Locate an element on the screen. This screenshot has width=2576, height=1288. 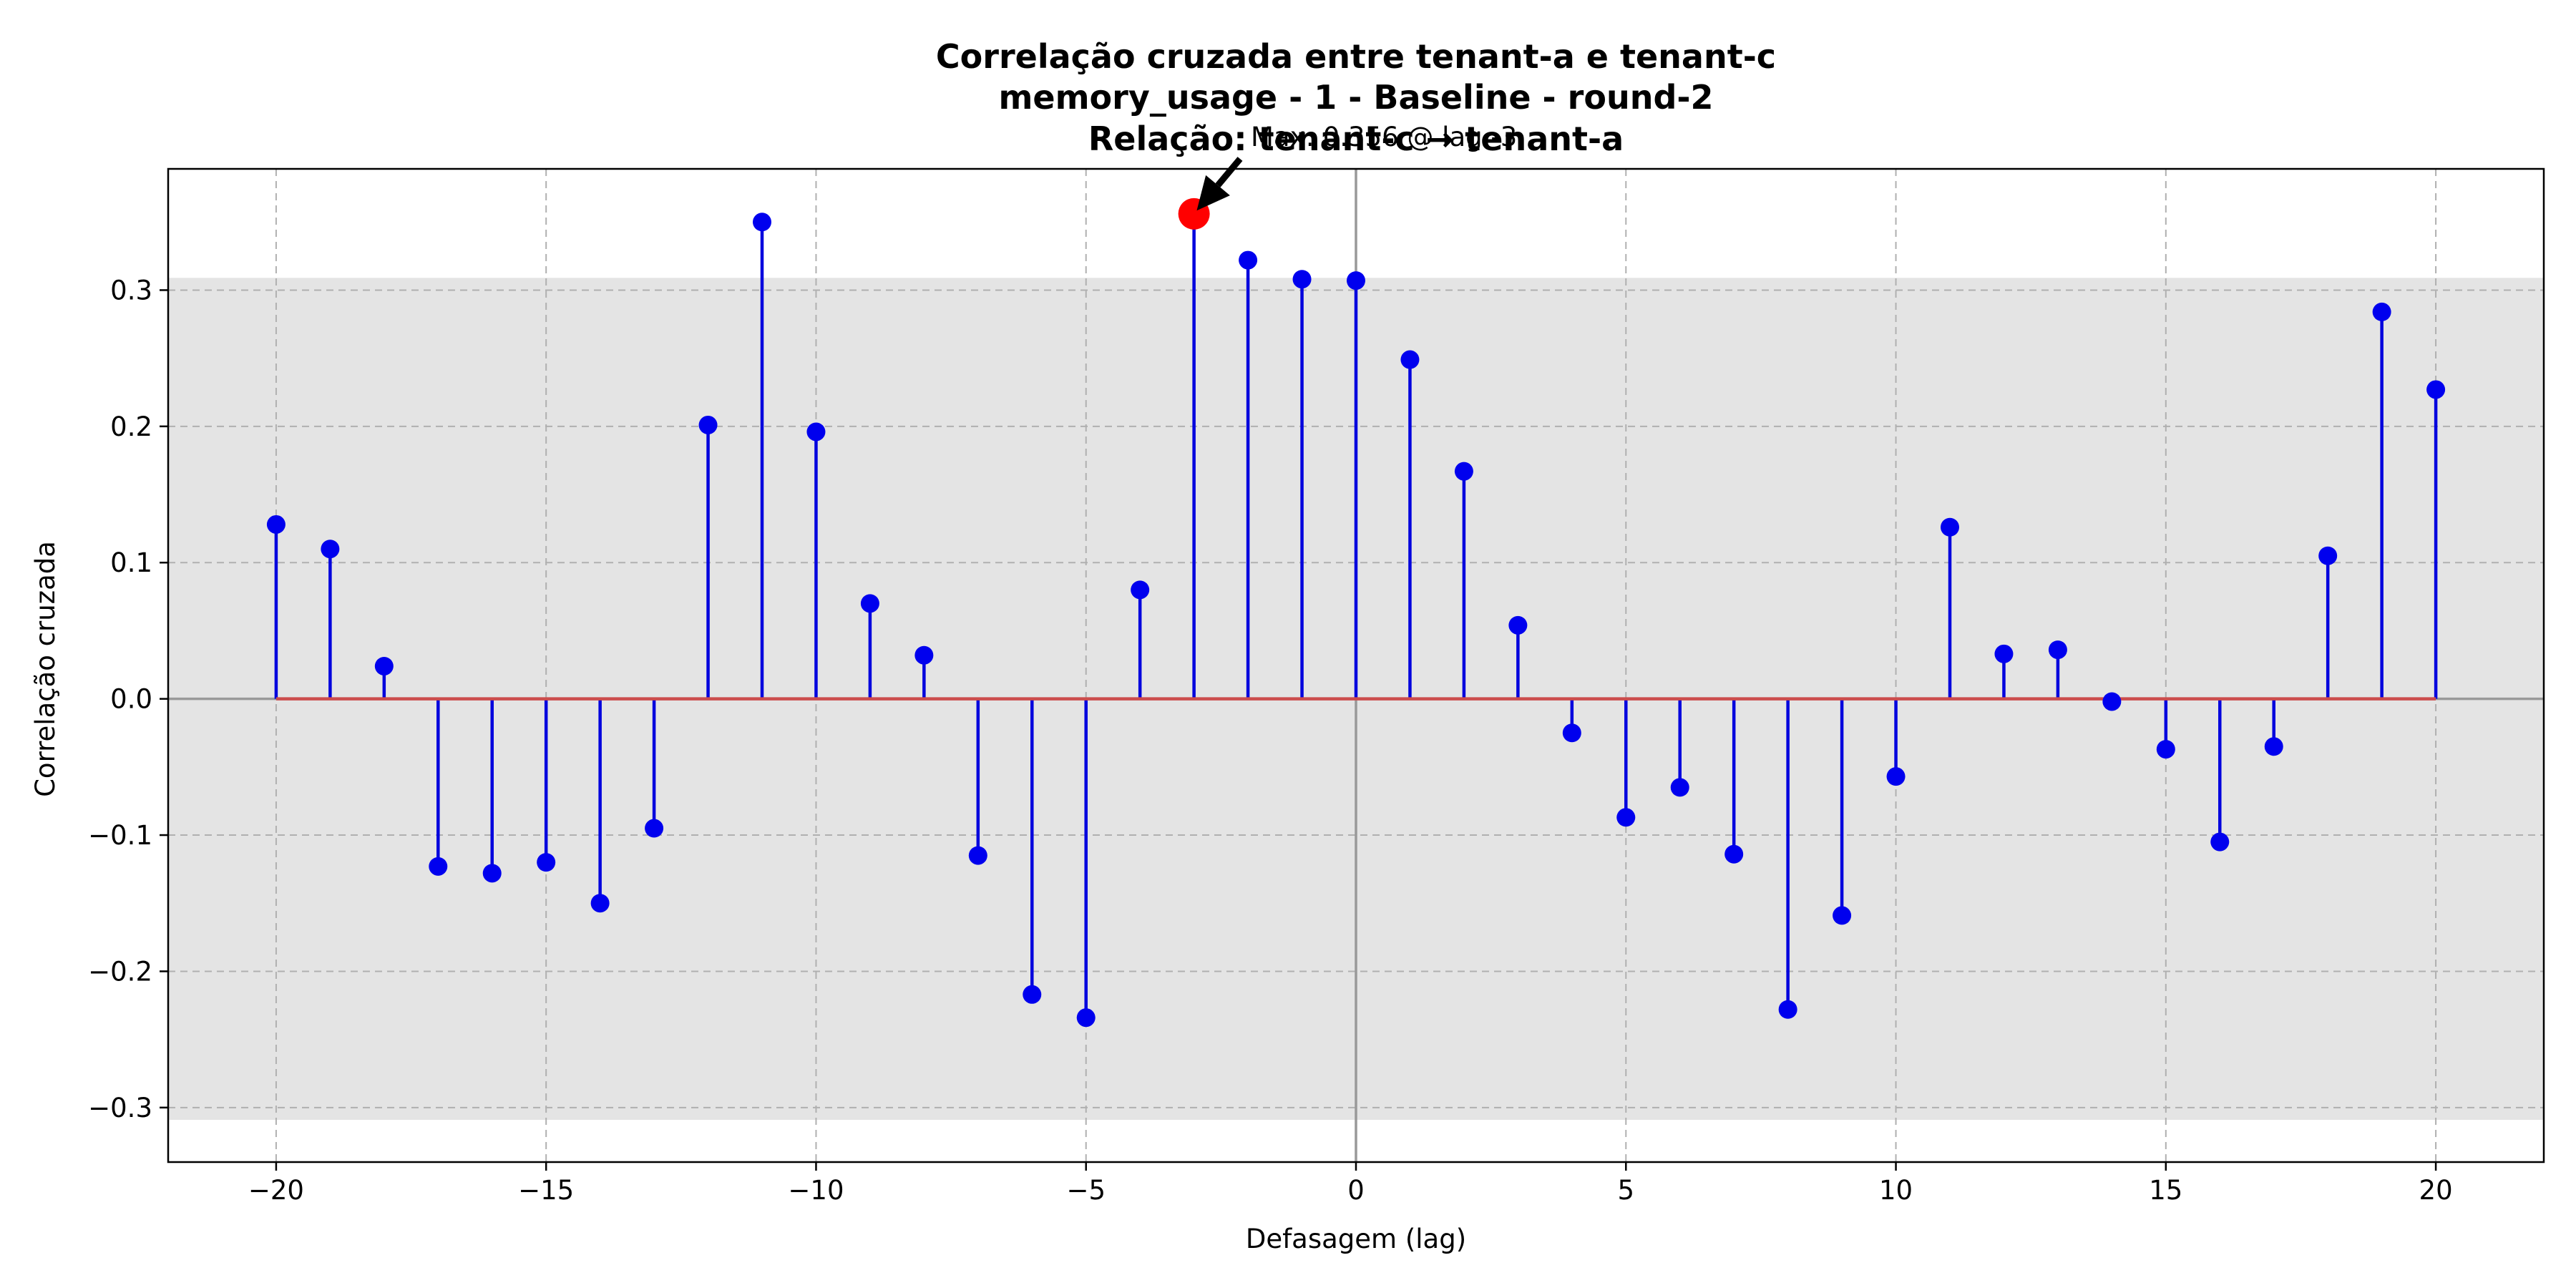
x-tick-label: 10 is located at coordinates (1896, 1190).